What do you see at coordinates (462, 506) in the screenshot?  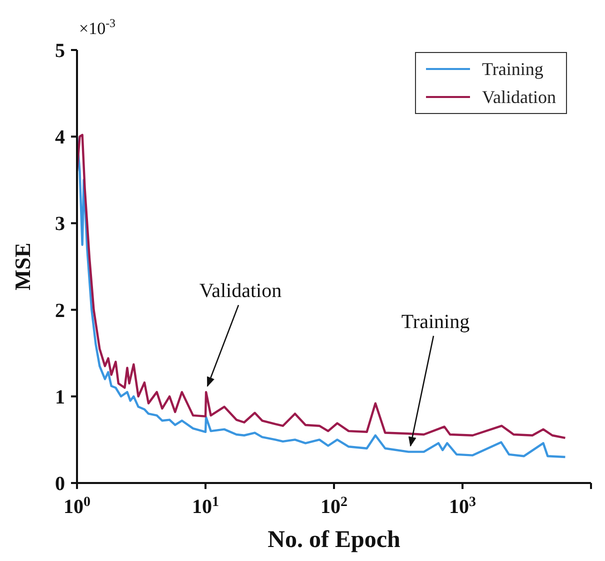 I see `x-tick-label: 10$^{3}$` at bounding box center [462, 506].